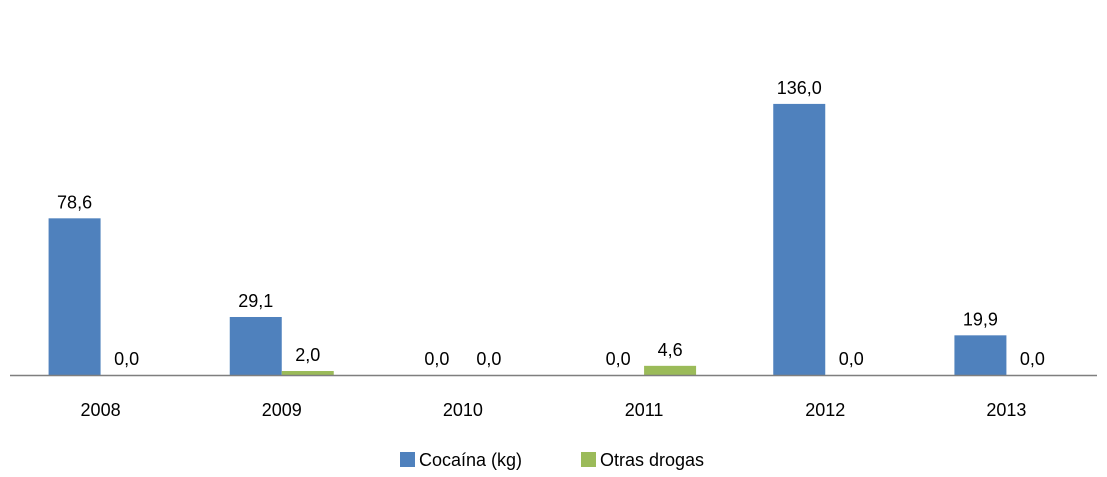  I want to click on bar-cocaina-2012, so click(799, 239).